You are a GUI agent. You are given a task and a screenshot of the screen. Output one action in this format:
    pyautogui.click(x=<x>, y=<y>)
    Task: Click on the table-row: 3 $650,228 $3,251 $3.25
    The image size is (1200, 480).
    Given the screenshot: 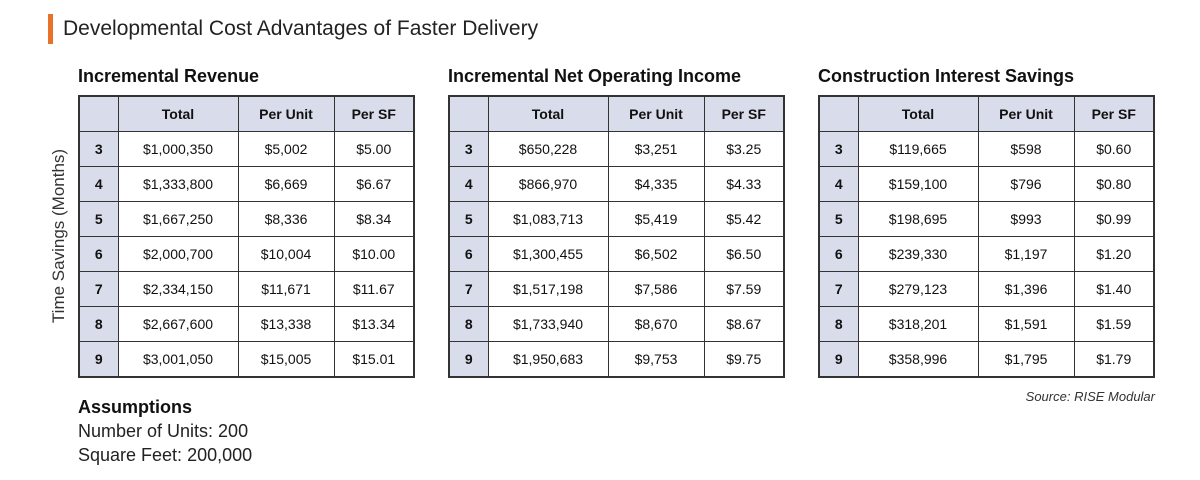 What is the action you would take?
    pyautogui.click(x=616, y=149)
    